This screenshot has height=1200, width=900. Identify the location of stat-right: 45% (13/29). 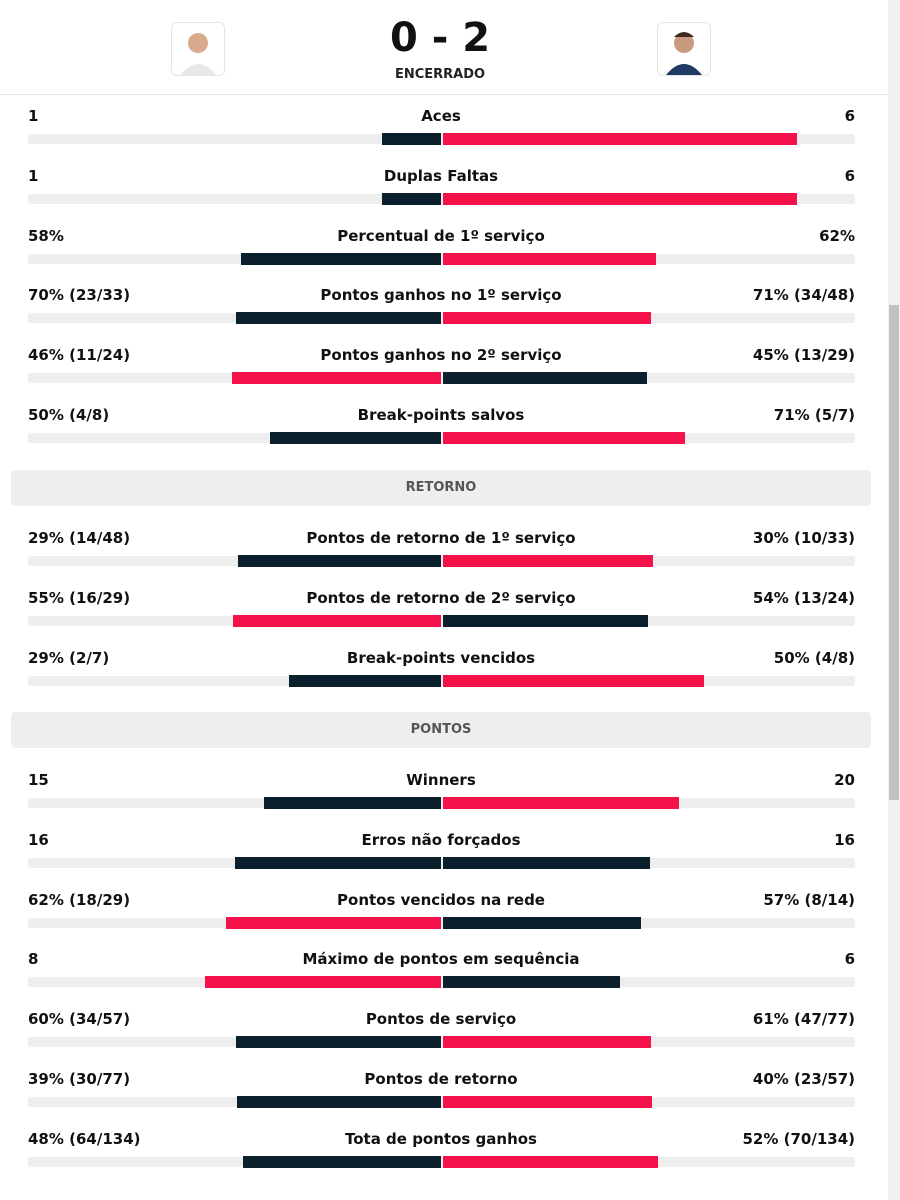
(803, 355).